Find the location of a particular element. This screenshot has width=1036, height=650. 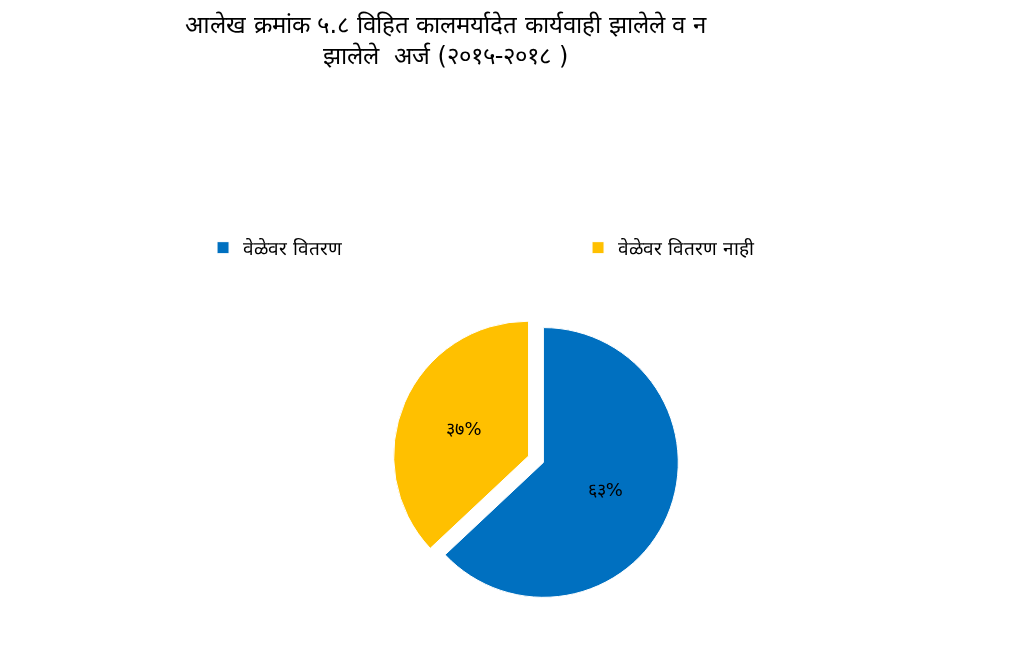

data-label: ३७% is located at coordinates (464, 428).